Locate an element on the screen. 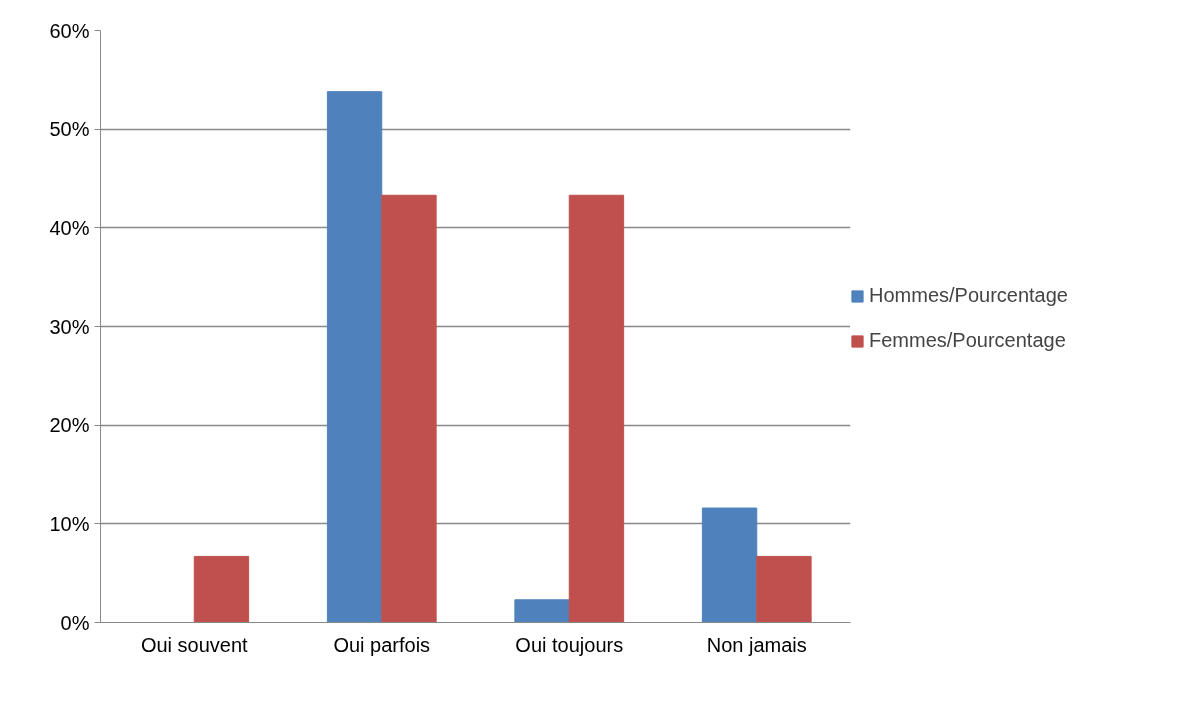  y-tick-label: 0% is located at coordinates (75, 622).